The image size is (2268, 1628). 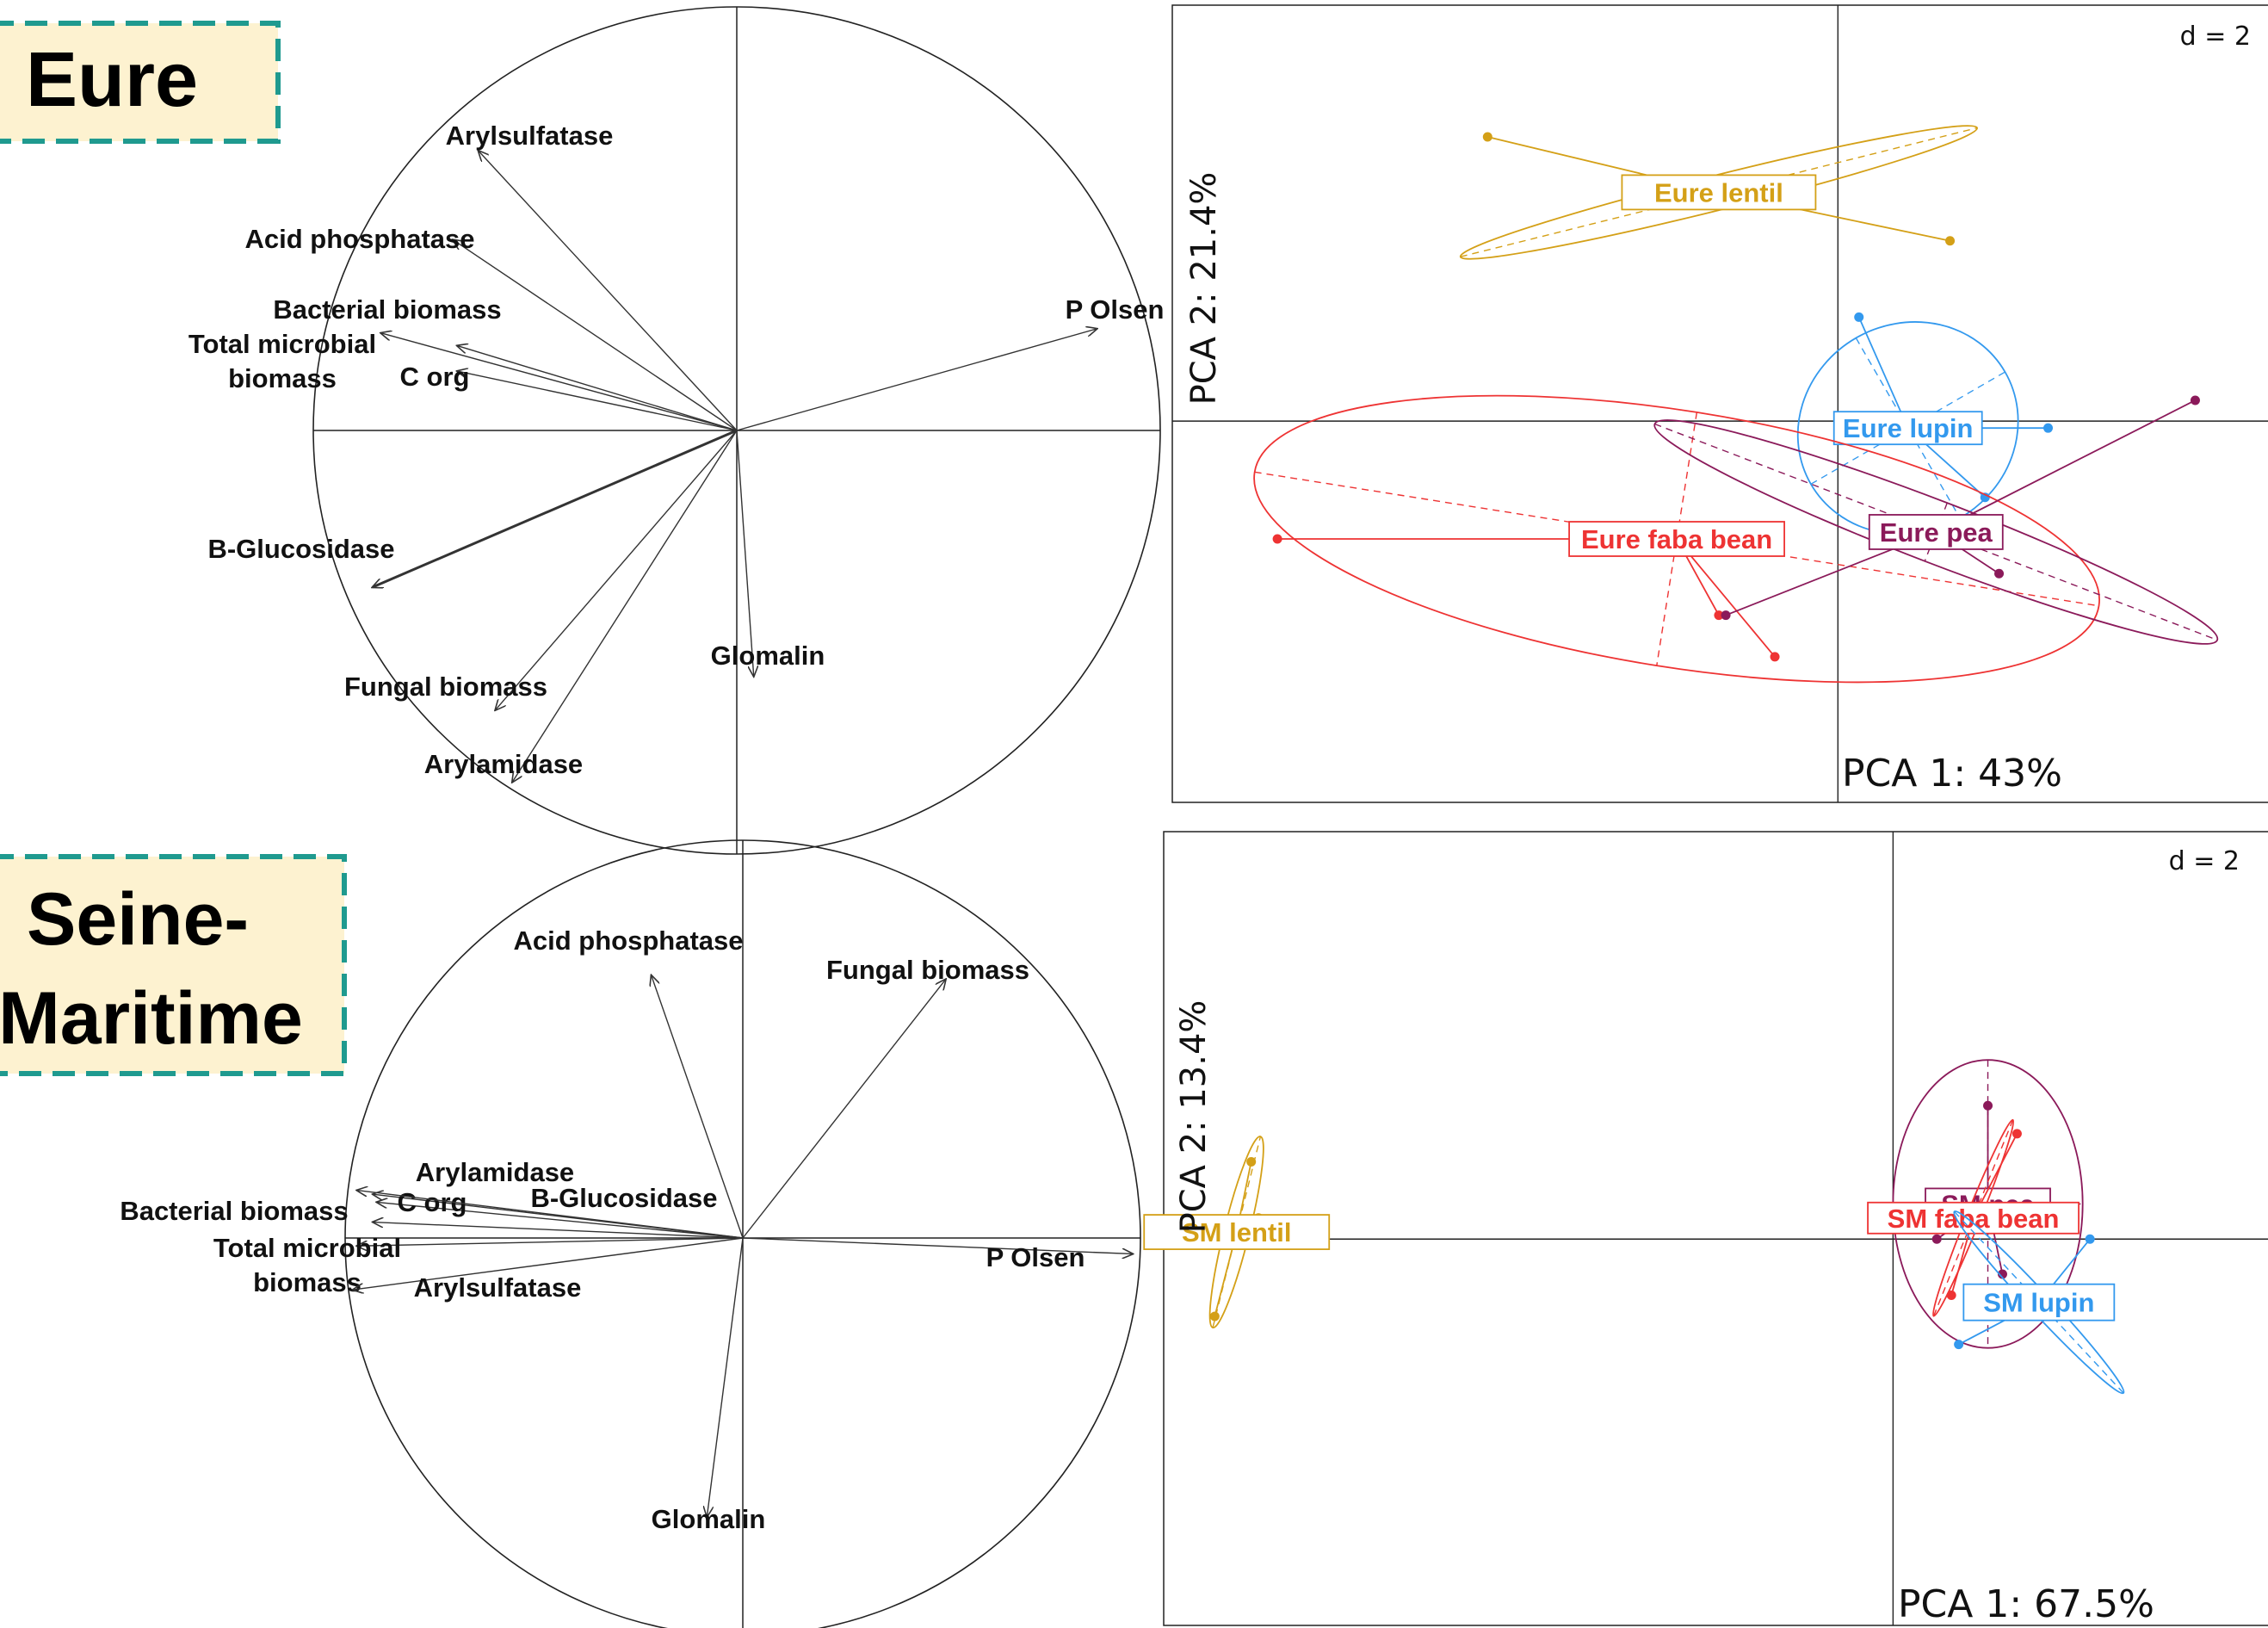 What do you see at coordinates (151, 1018) in the screenshot?
I see `site-label-sm-line2: Maritime` at bounding box center [151, 1018].